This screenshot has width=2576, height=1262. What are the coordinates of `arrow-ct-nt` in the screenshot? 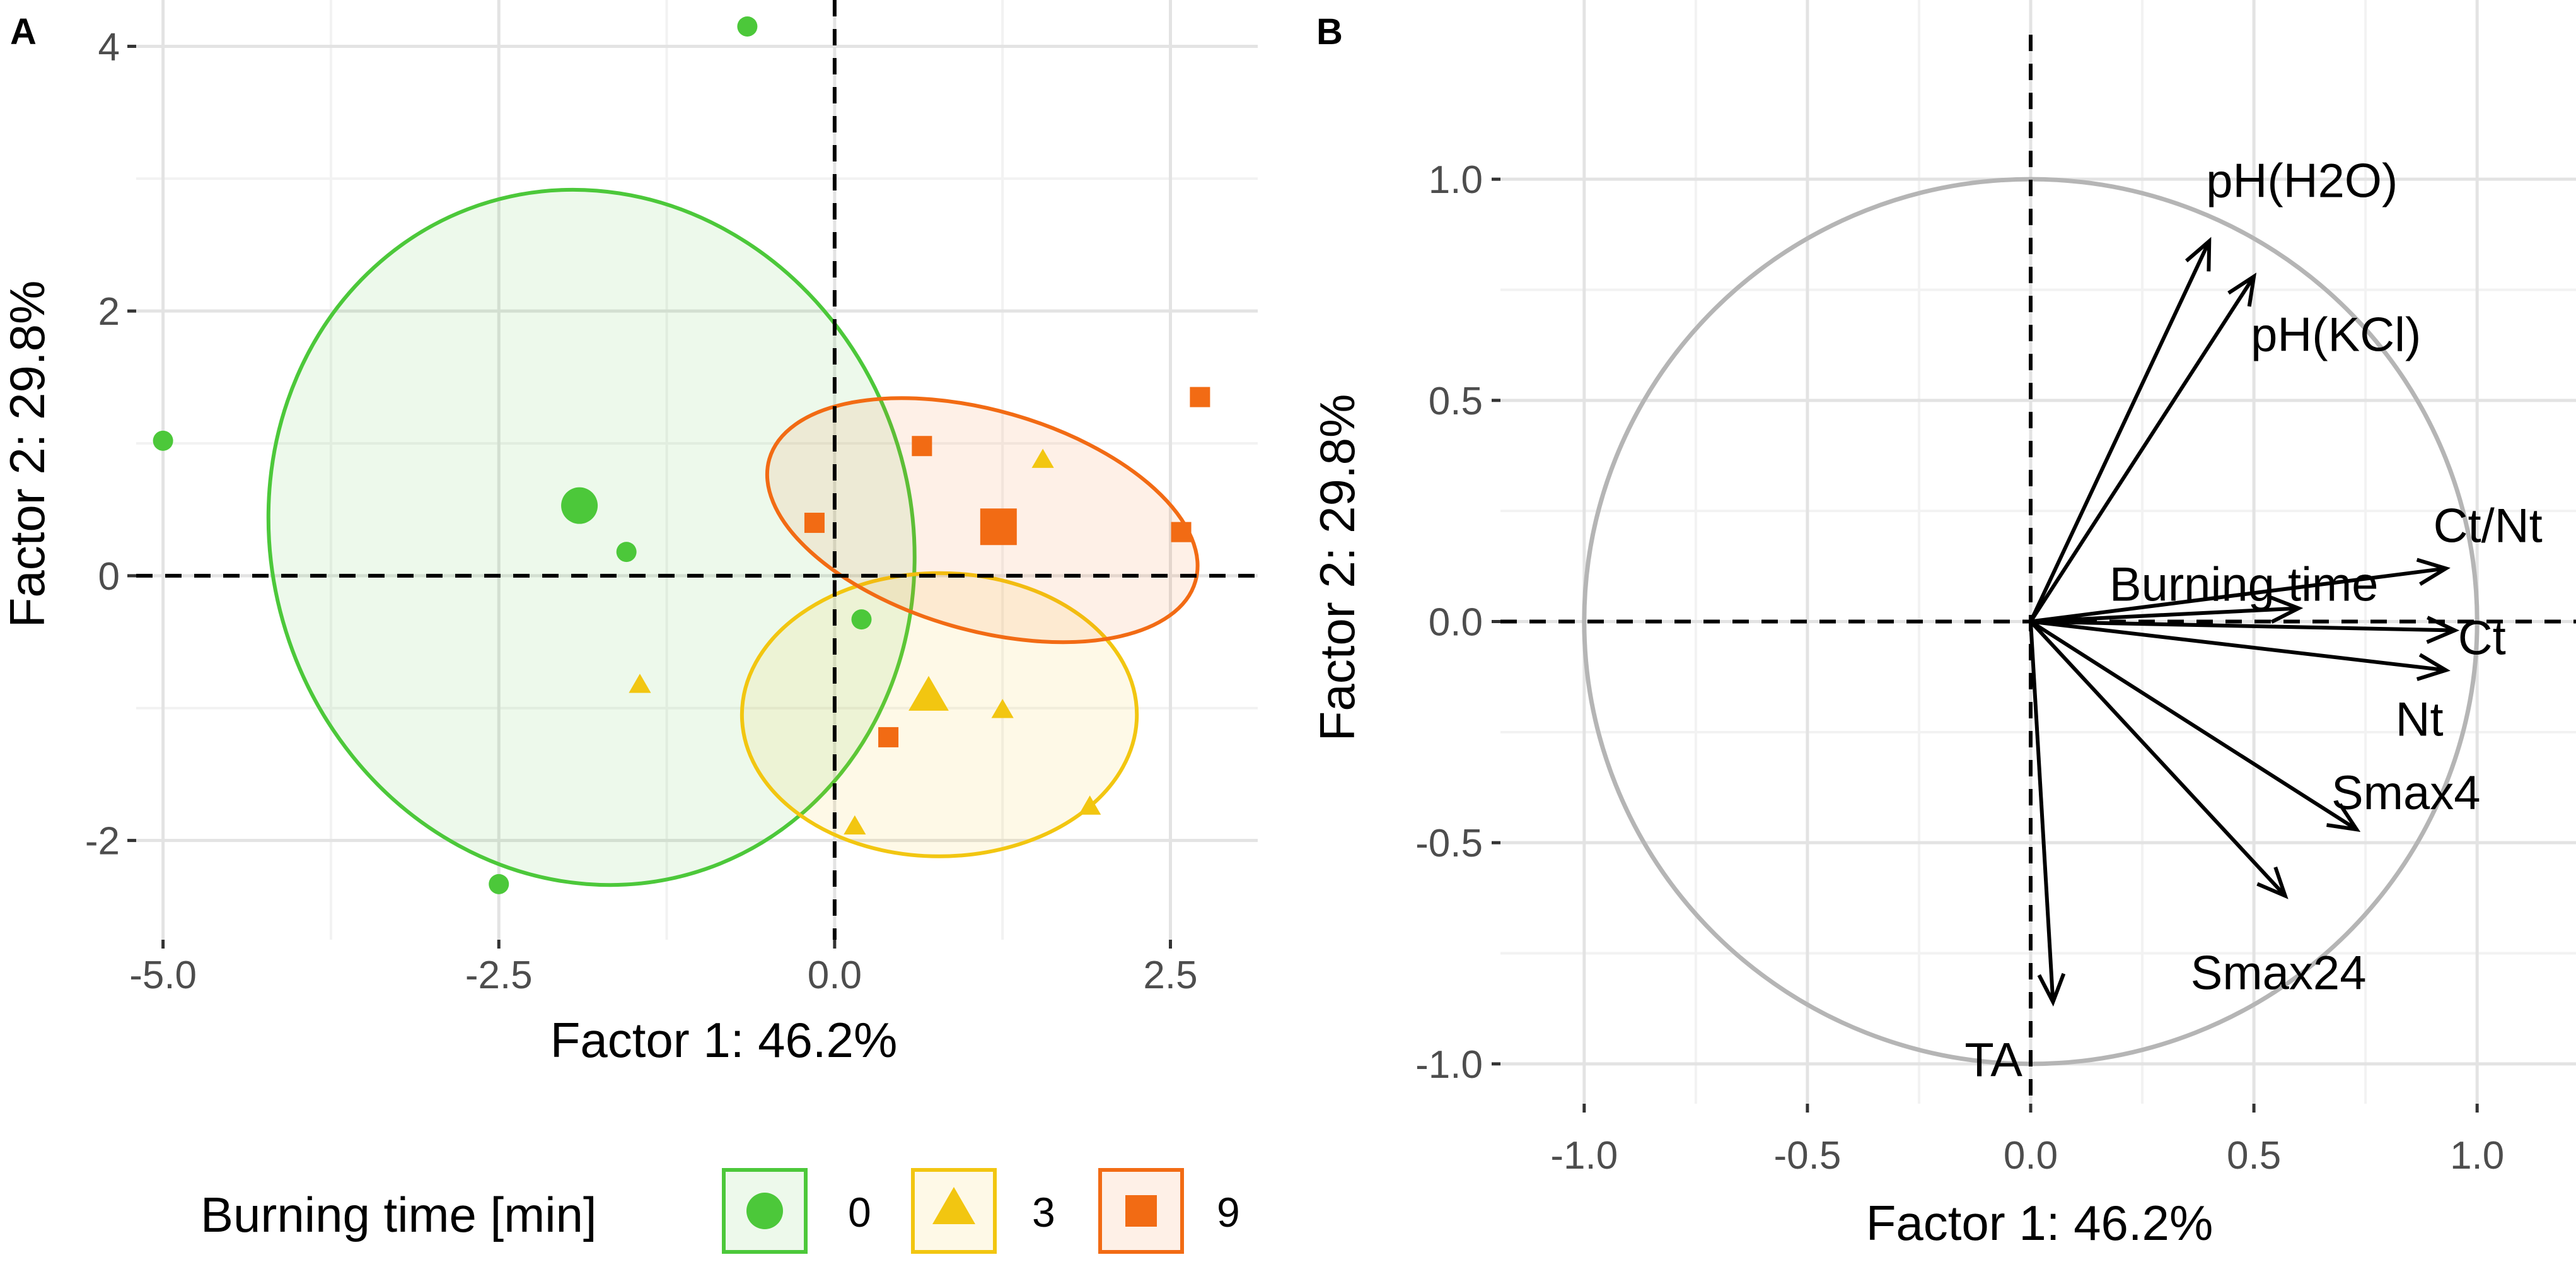 It's located at (2238, 595).